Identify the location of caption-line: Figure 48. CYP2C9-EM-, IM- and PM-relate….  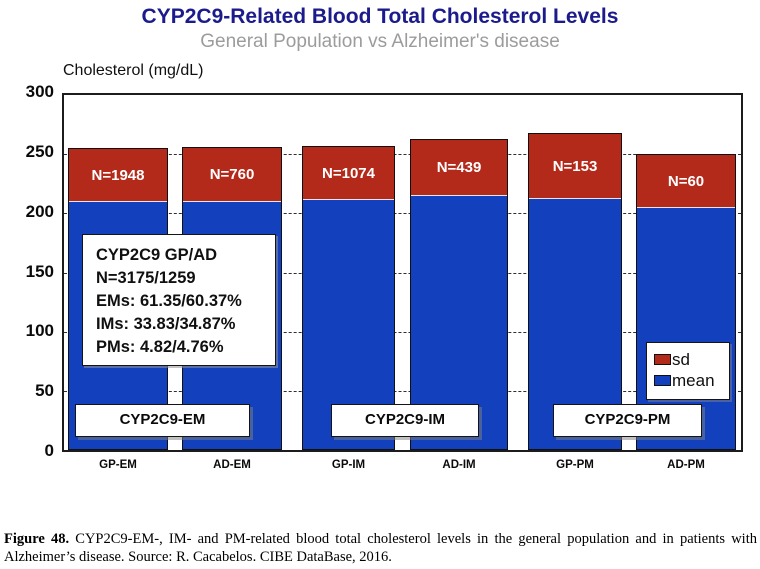
(380, 540).